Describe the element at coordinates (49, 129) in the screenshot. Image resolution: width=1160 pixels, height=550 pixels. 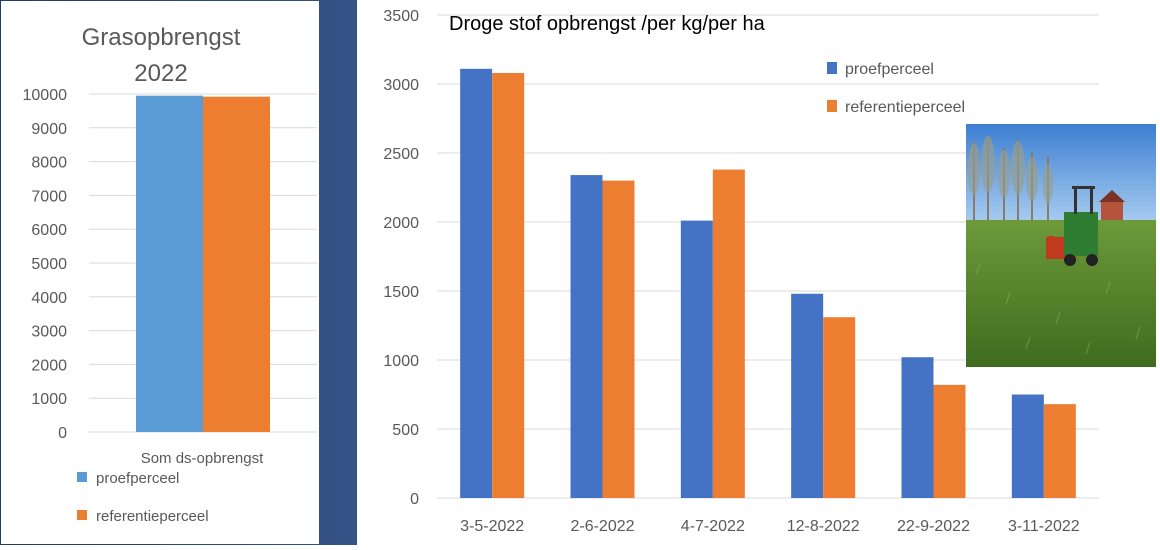
I see `y-tick-label: 9000` at that location.